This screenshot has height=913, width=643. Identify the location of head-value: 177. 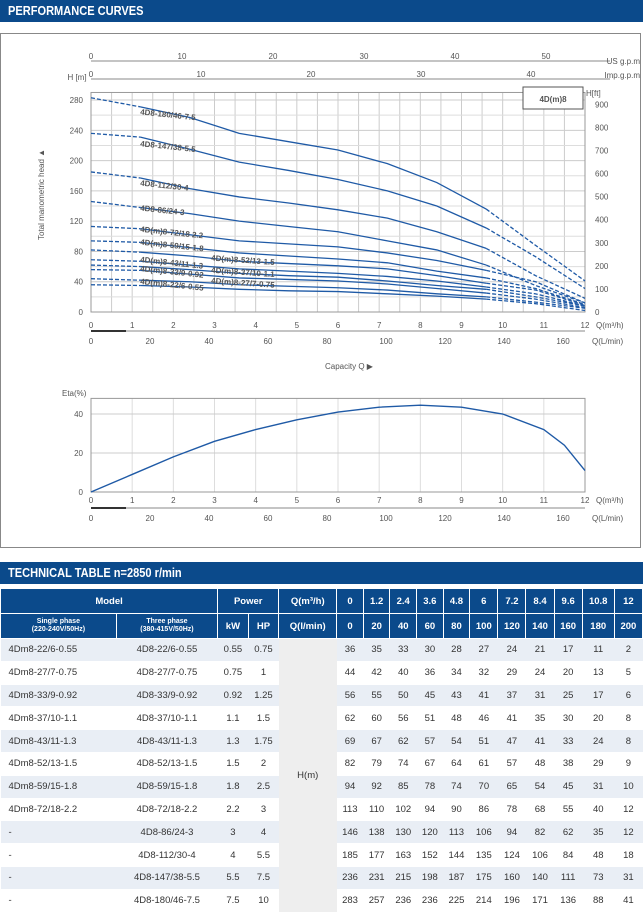
(376, 855).